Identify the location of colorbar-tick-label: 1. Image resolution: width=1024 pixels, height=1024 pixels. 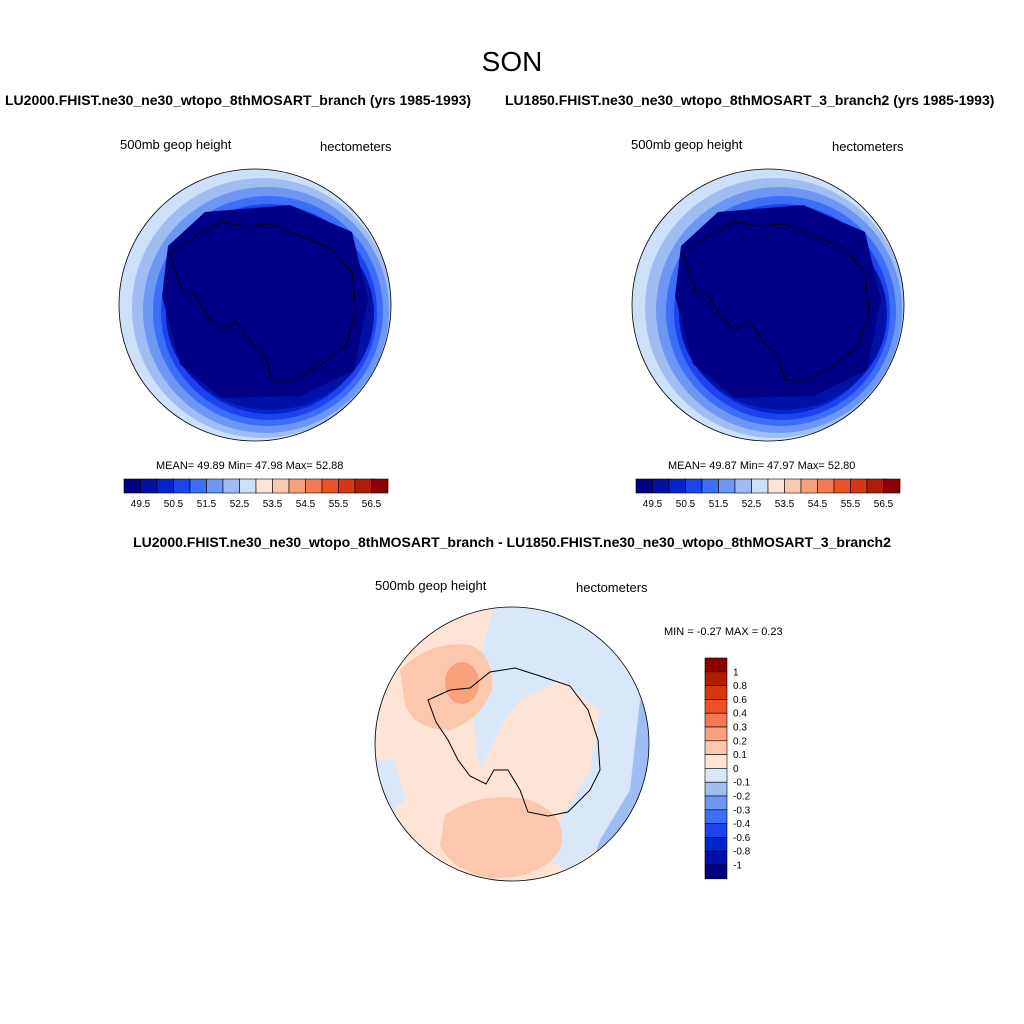
(736, 672).